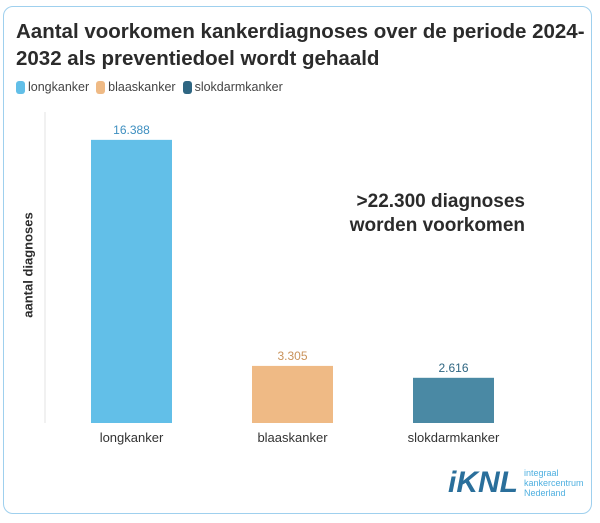 This screenshot has height=523, width=600. Describe the element at coordinates (59, 87) in the screenshot. I see `legend-label: longkanker` at that location.